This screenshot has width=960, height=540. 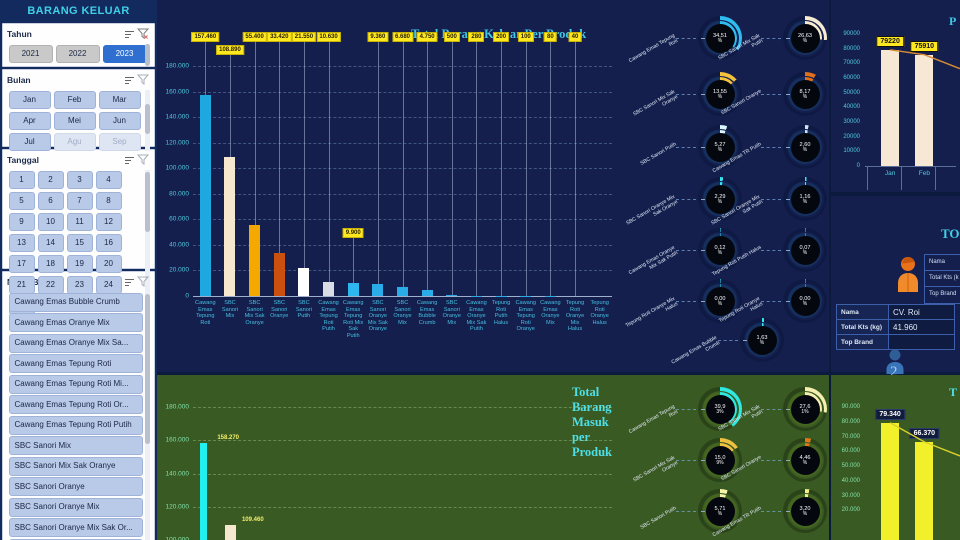 What do you see at coordinates (805, 147) in the screenshot?
I see `gauge: 2,60%` at bounding box center [805, 147].